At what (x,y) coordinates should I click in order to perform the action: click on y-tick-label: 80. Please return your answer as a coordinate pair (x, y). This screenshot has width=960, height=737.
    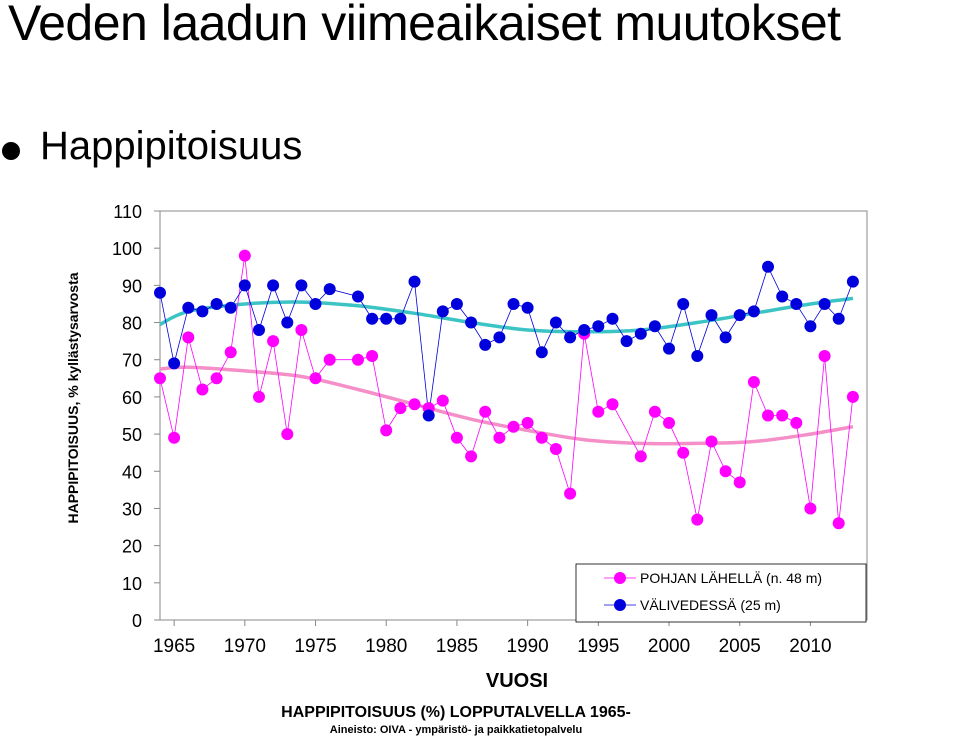
    Looking at the image, I should click on (132, 324).